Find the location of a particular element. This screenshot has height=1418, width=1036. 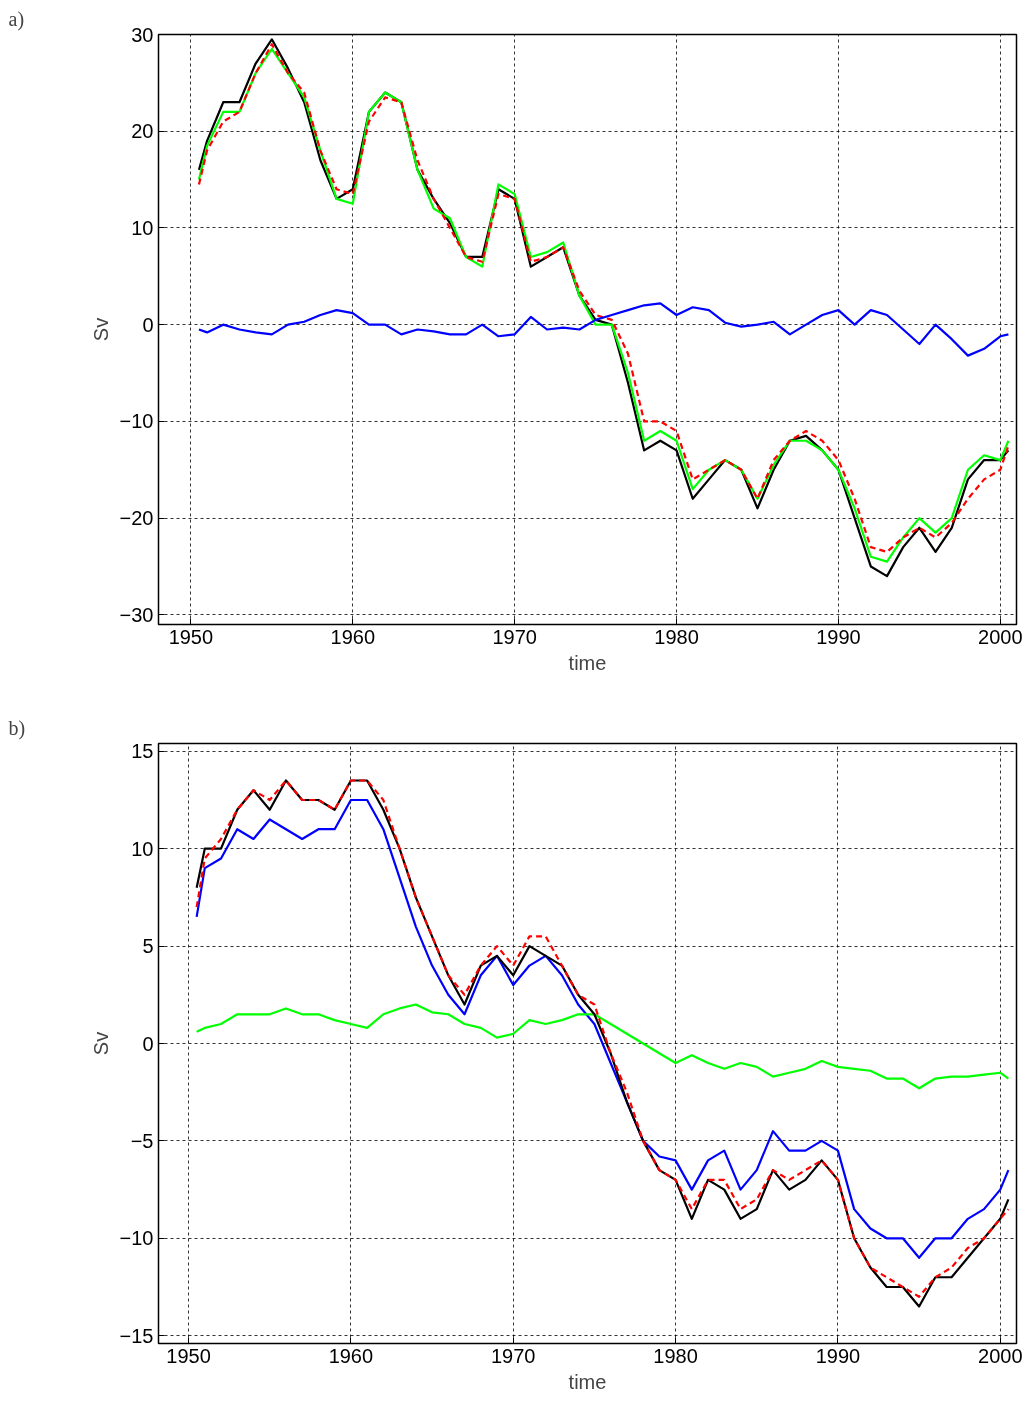

y-tick-label: −5 is located at coordinates (142, 1140).